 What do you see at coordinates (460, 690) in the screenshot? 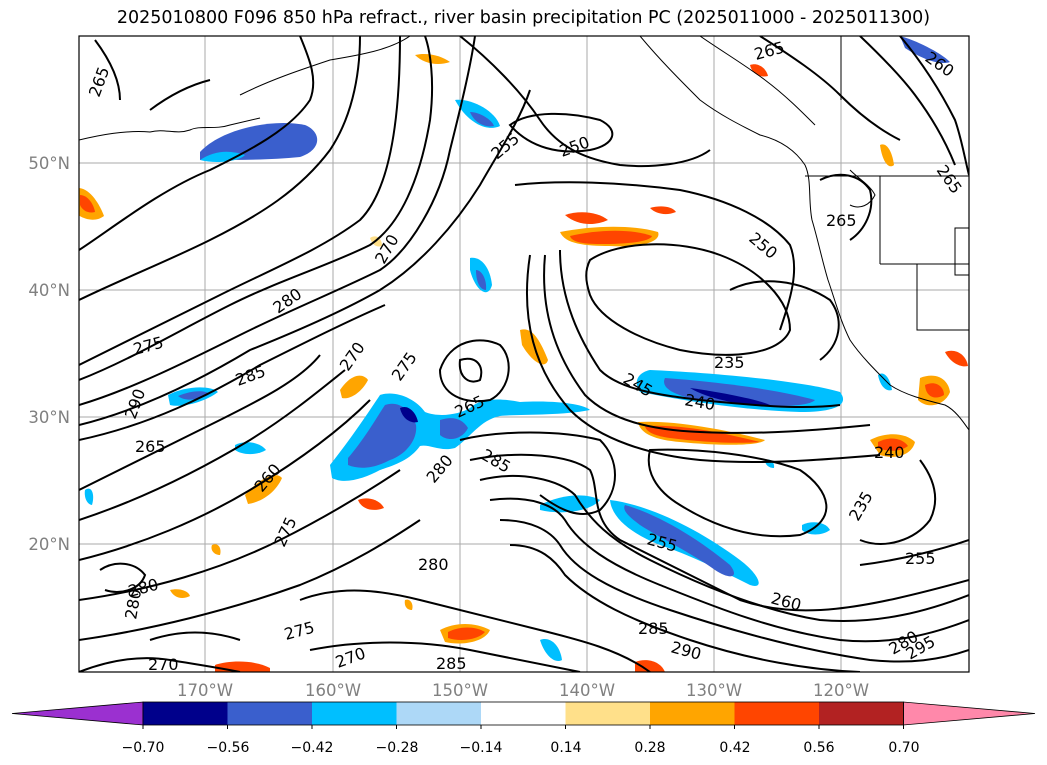
I see `lon-label: 150°W` at bounding box center [460, 690].